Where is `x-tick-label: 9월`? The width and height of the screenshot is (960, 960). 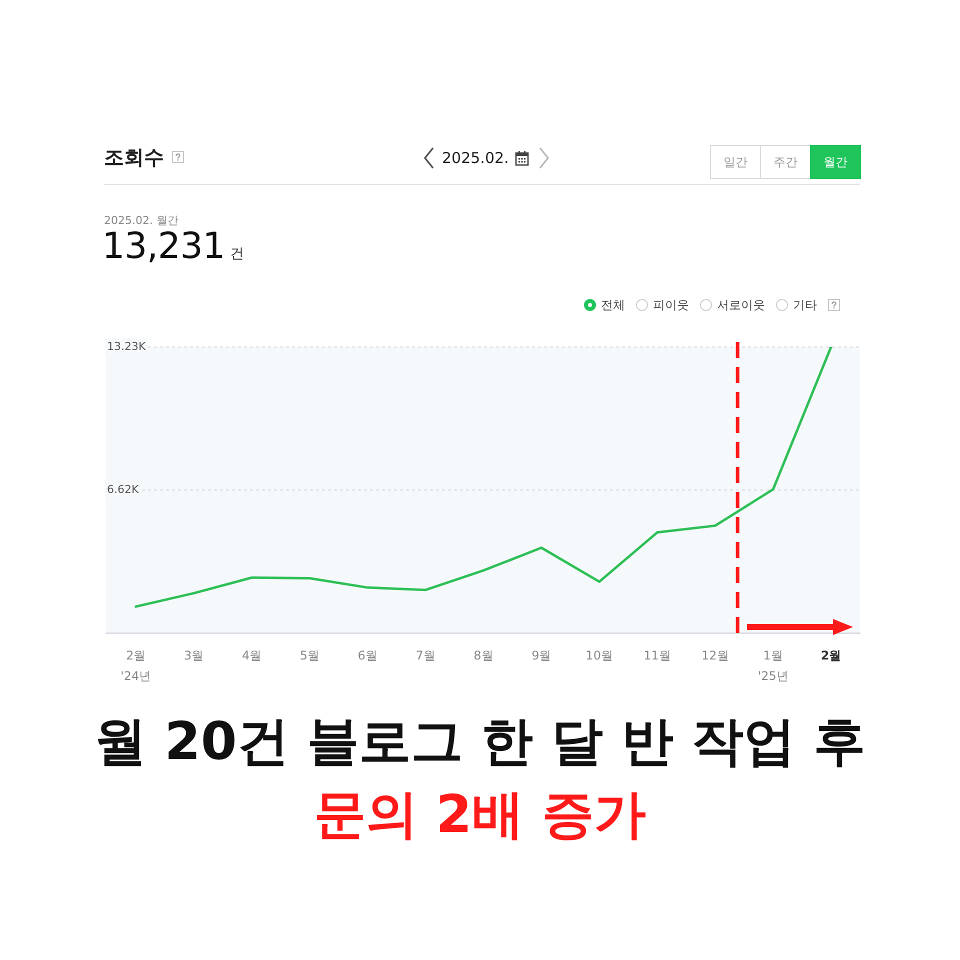
x-tick-label: 9월 is located at coordinates (542, 655).